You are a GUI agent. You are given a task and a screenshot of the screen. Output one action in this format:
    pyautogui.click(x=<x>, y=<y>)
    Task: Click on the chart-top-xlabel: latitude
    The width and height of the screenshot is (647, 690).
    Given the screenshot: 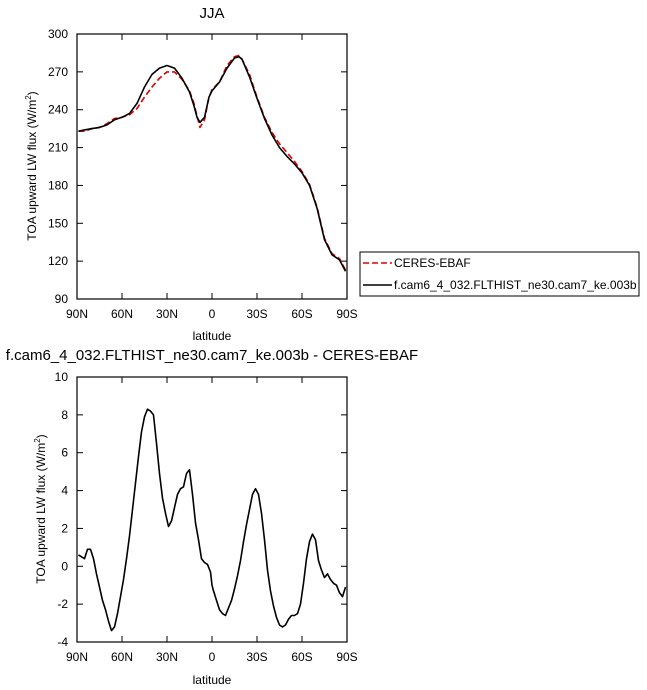 What is the action you would take?
    pyautogui.click(x=212, y=336)
    